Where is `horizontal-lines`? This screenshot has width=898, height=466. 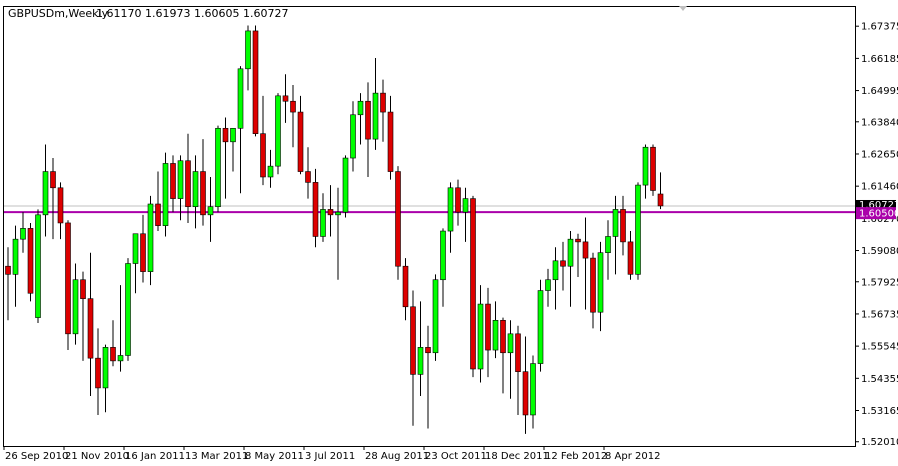 horizontal-lines is located at coordinates (429, 209).